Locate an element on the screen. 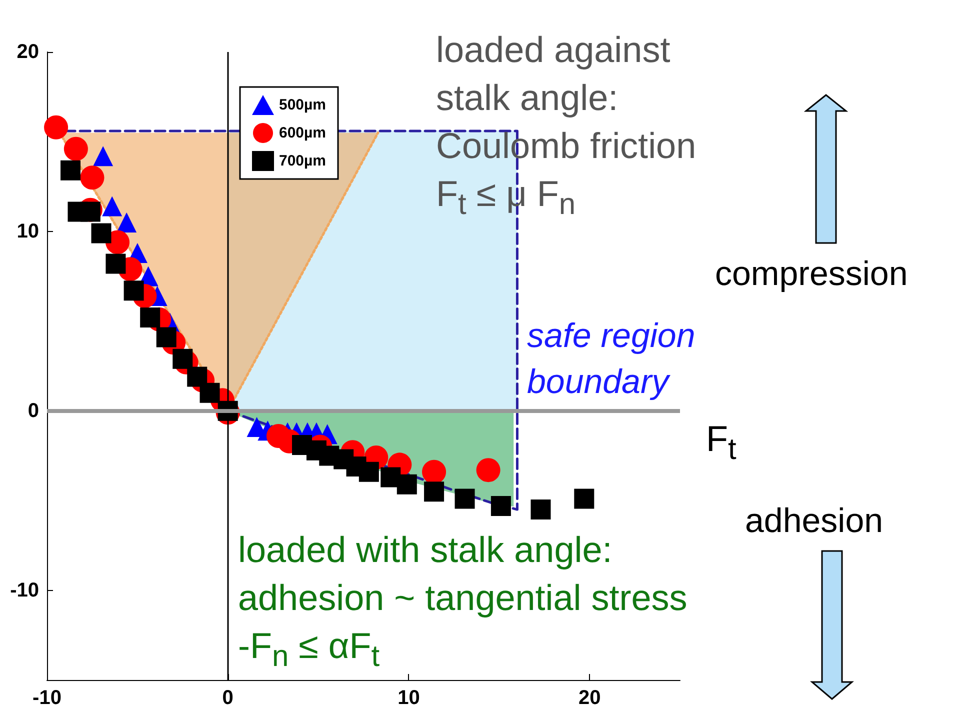  legend-label: 700µm is located at coordinates (302, 161).